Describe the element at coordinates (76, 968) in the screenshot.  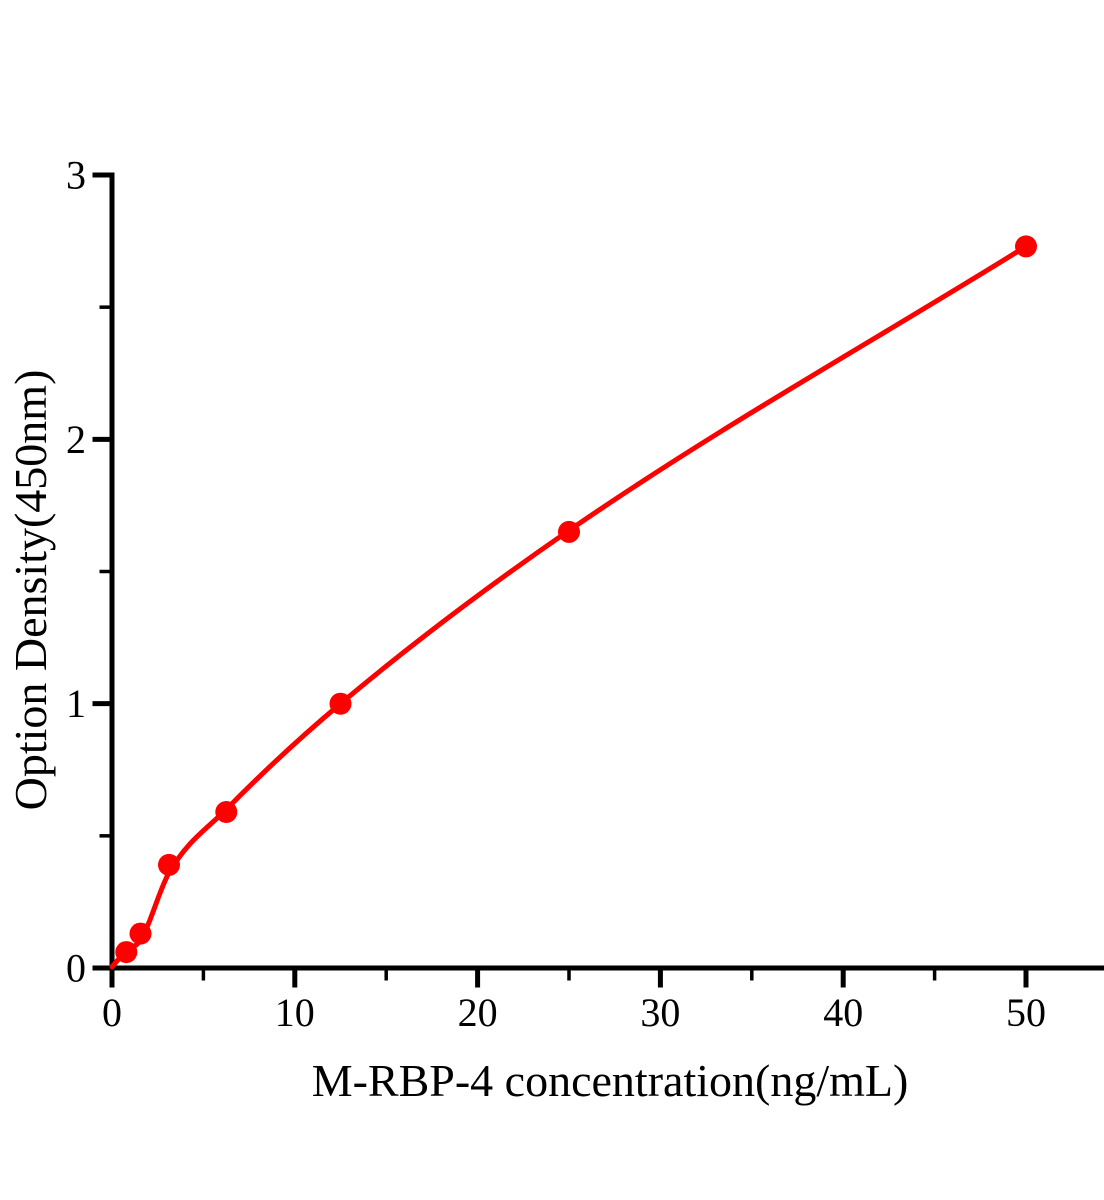
I see `y-tick-label: 0` at that location.